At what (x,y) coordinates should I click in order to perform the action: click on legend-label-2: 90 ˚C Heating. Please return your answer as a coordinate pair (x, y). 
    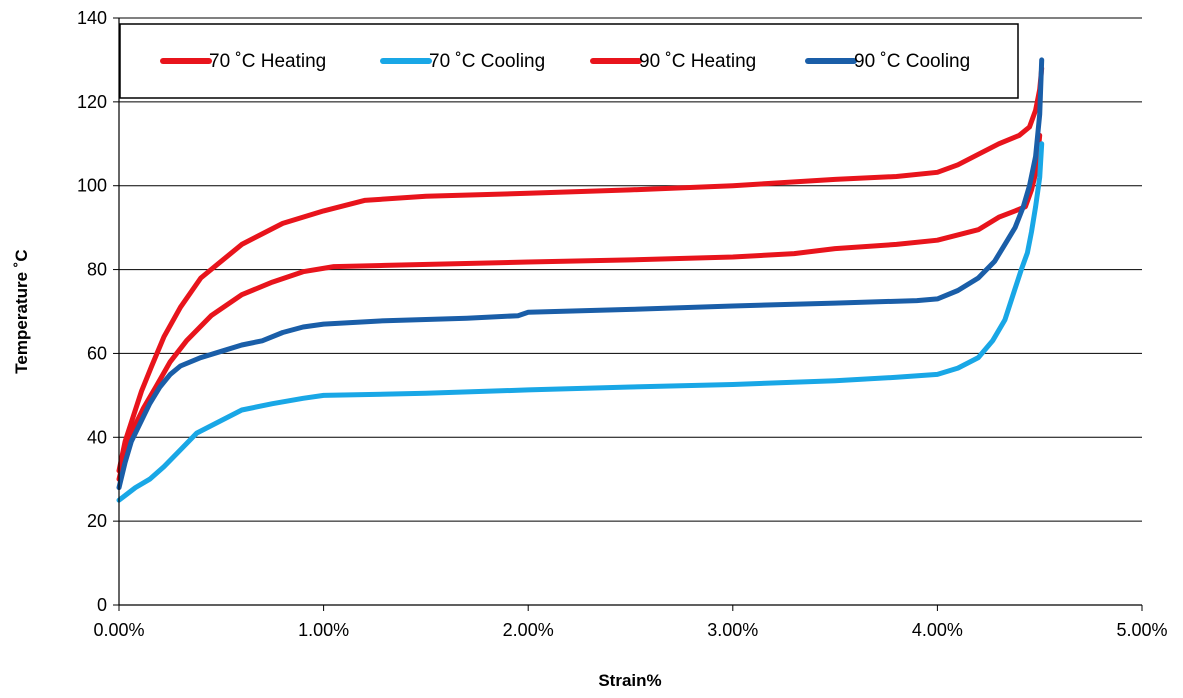
    Looking at the image, I should click on (697, 61).